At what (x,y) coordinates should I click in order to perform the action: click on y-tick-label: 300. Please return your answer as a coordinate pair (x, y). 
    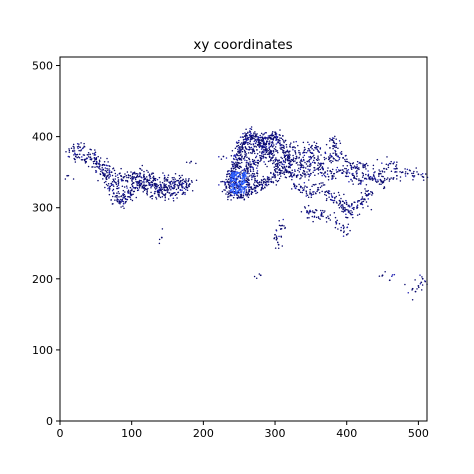
    Looking at the image, I should click on (42, 208).